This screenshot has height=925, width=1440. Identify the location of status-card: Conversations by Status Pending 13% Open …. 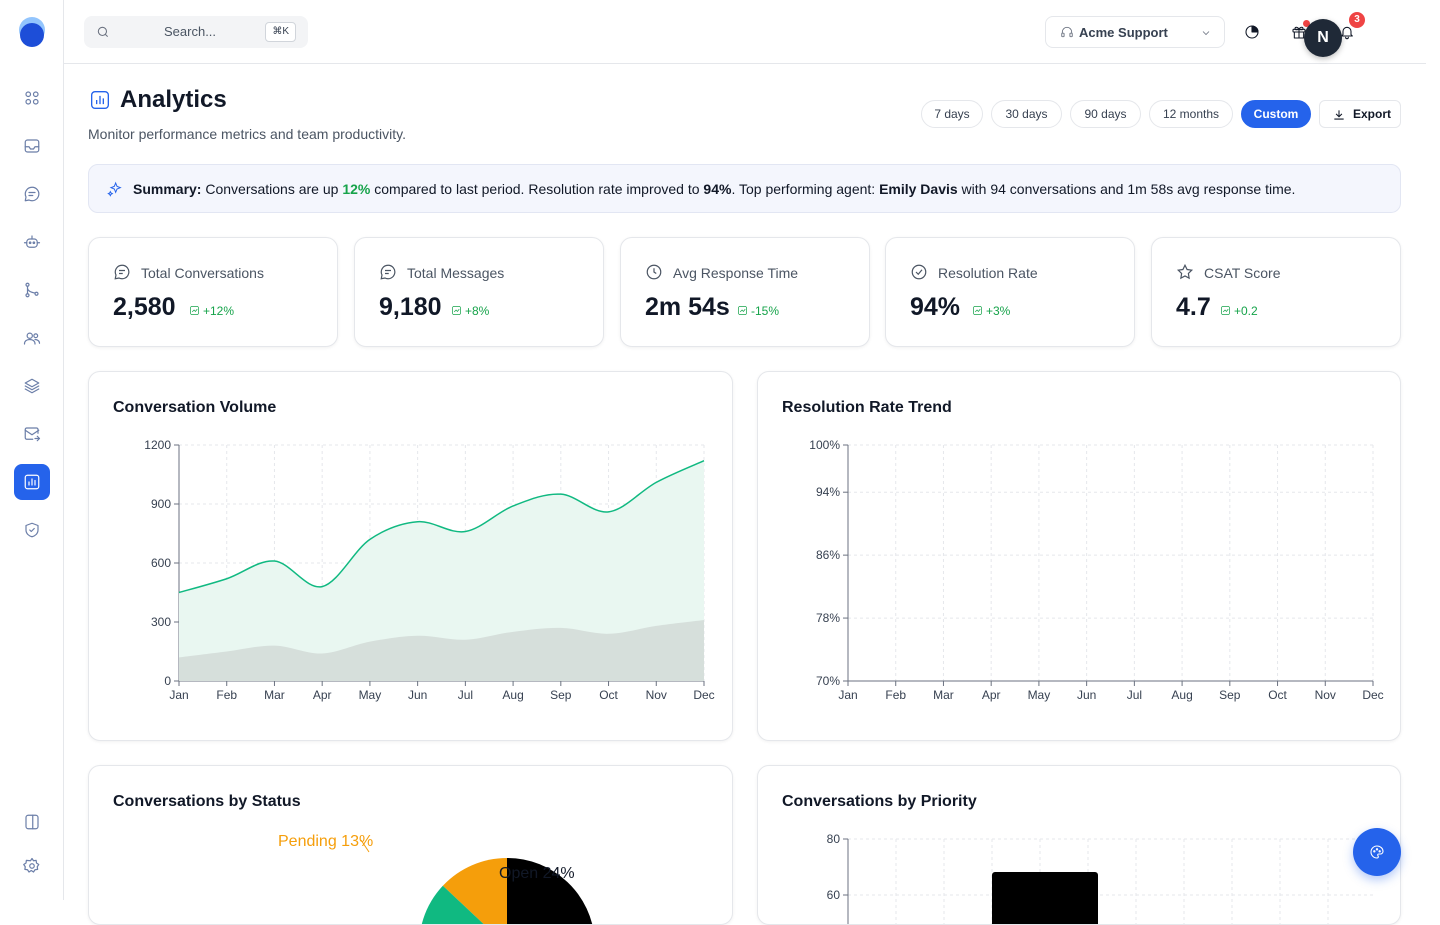
(410, 845).